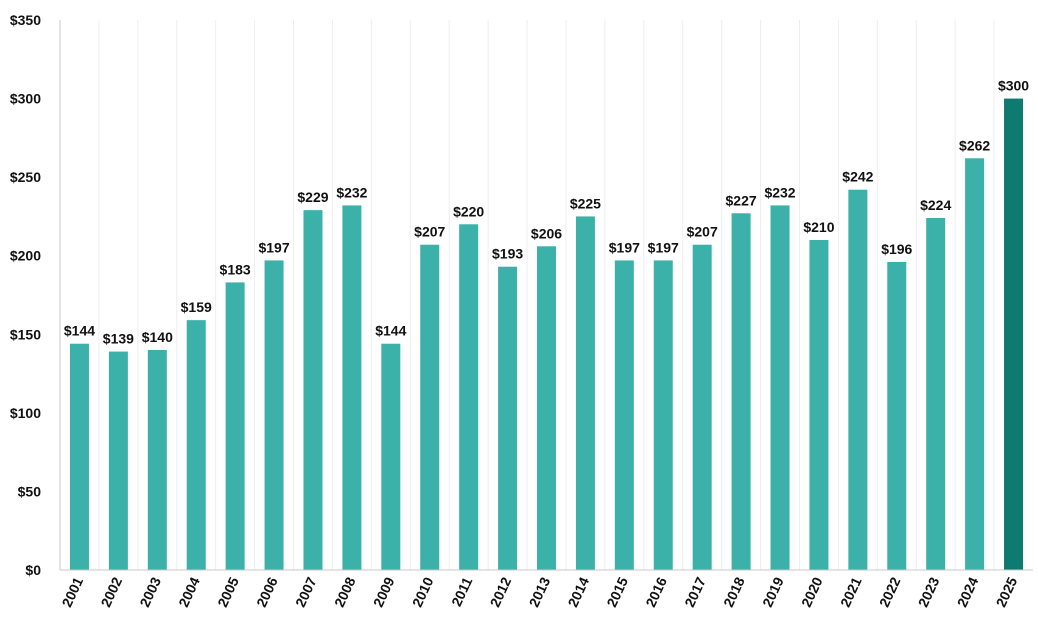 The width and height of the screenshot is (1038, 618). Describe the element at coordinates (429, 232) in the screenshot. I see `data-label-2010: $207` at that location.